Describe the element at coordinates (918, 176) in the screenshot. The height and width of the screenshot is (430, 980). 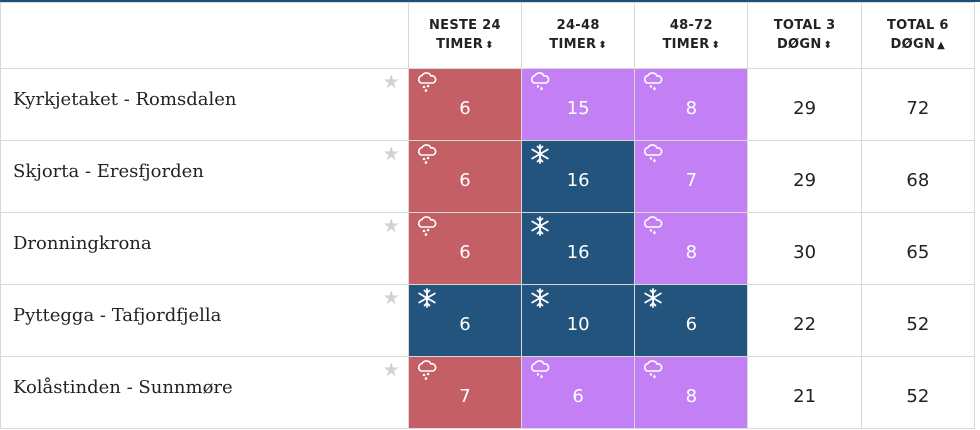
I see `total-6-days-cell: 68` at that location.